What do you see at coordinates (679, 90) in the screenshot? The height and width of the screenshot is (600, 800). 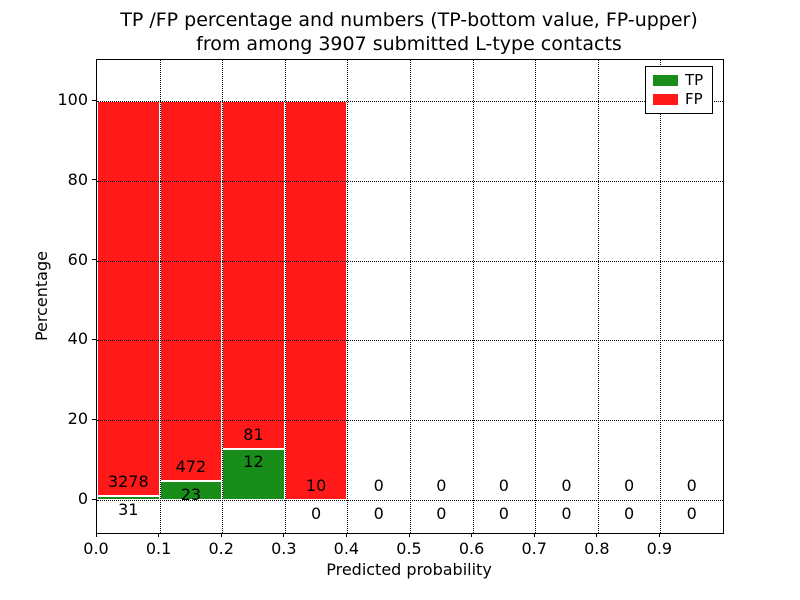 I see `legend: TP FP` at bounding box center [679, 90].